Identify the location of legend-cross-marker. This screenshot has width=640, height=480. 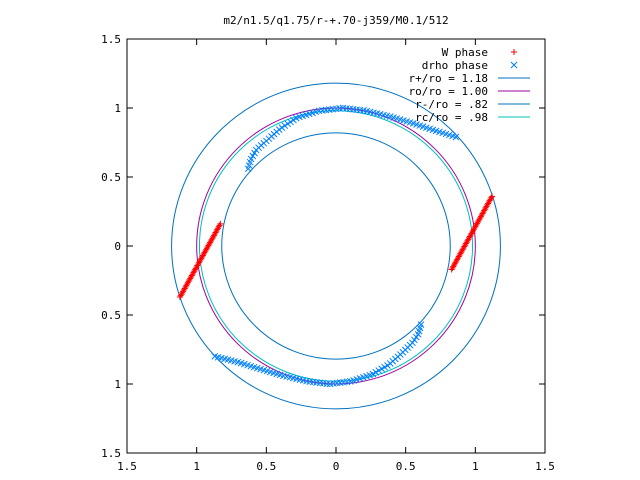
(514, 65).